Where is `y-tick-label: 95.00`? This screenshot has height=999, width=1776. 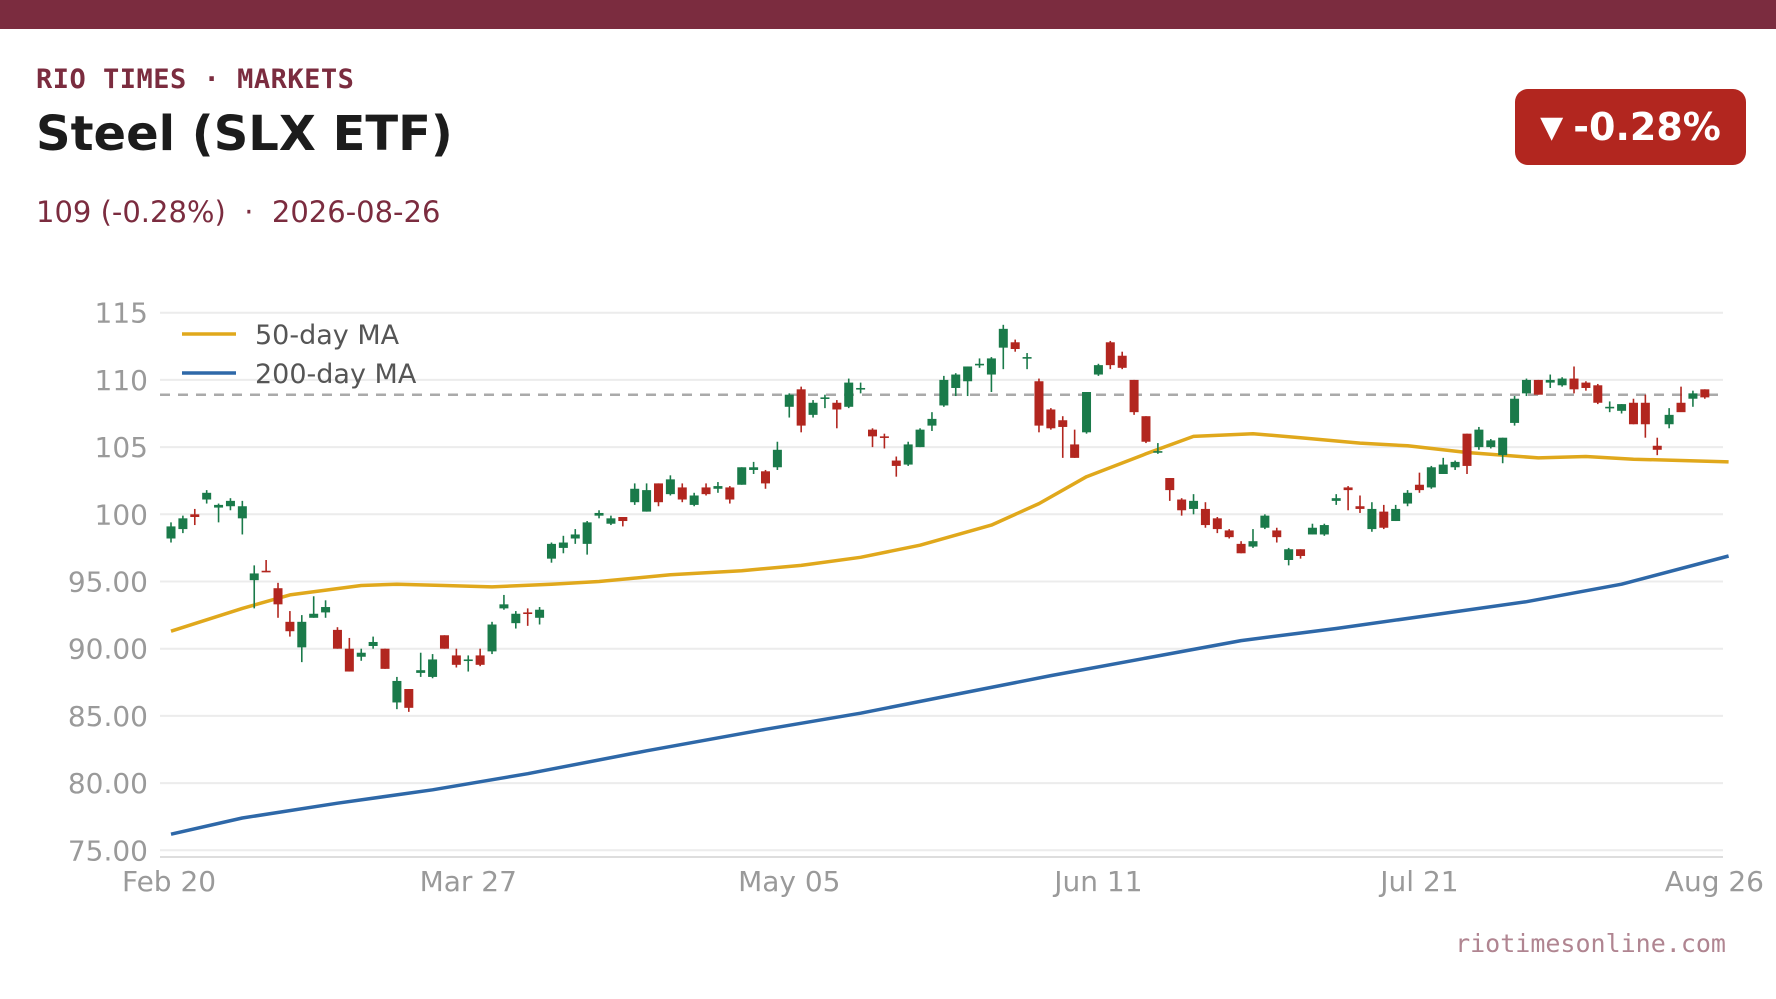
y-tick-label: 95.00 is located at coordinates (108, 582).